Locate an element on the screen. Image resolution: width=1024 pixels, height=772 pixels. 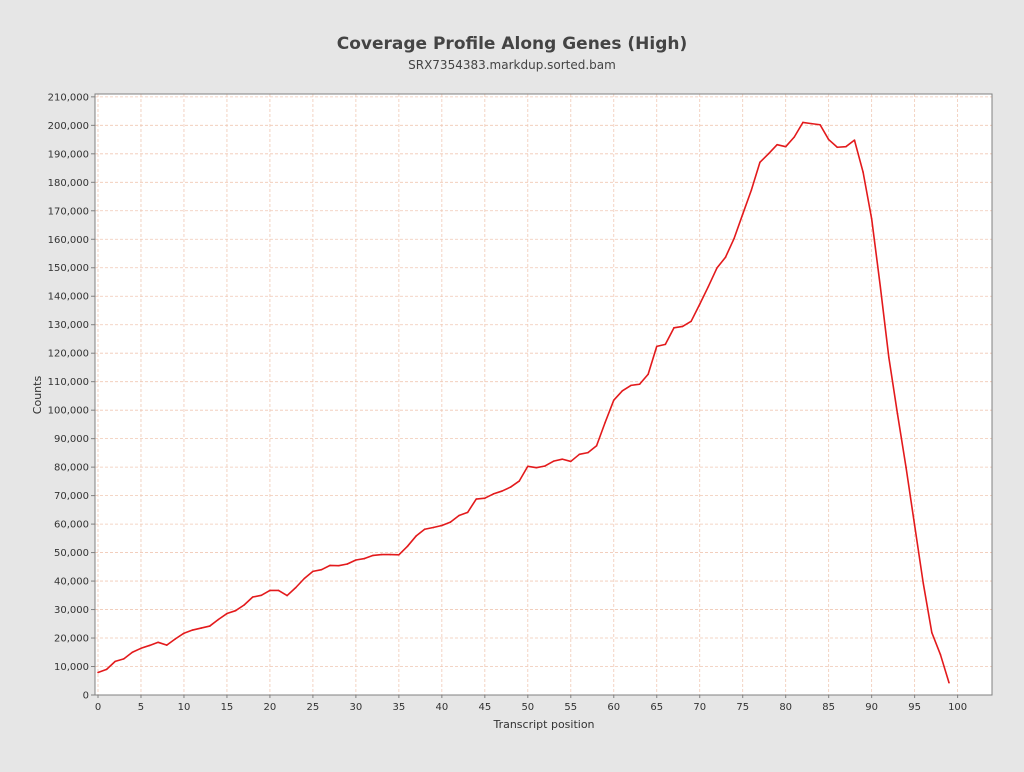
y-tick-label: 110,000 is located at coordinates (68, 382).